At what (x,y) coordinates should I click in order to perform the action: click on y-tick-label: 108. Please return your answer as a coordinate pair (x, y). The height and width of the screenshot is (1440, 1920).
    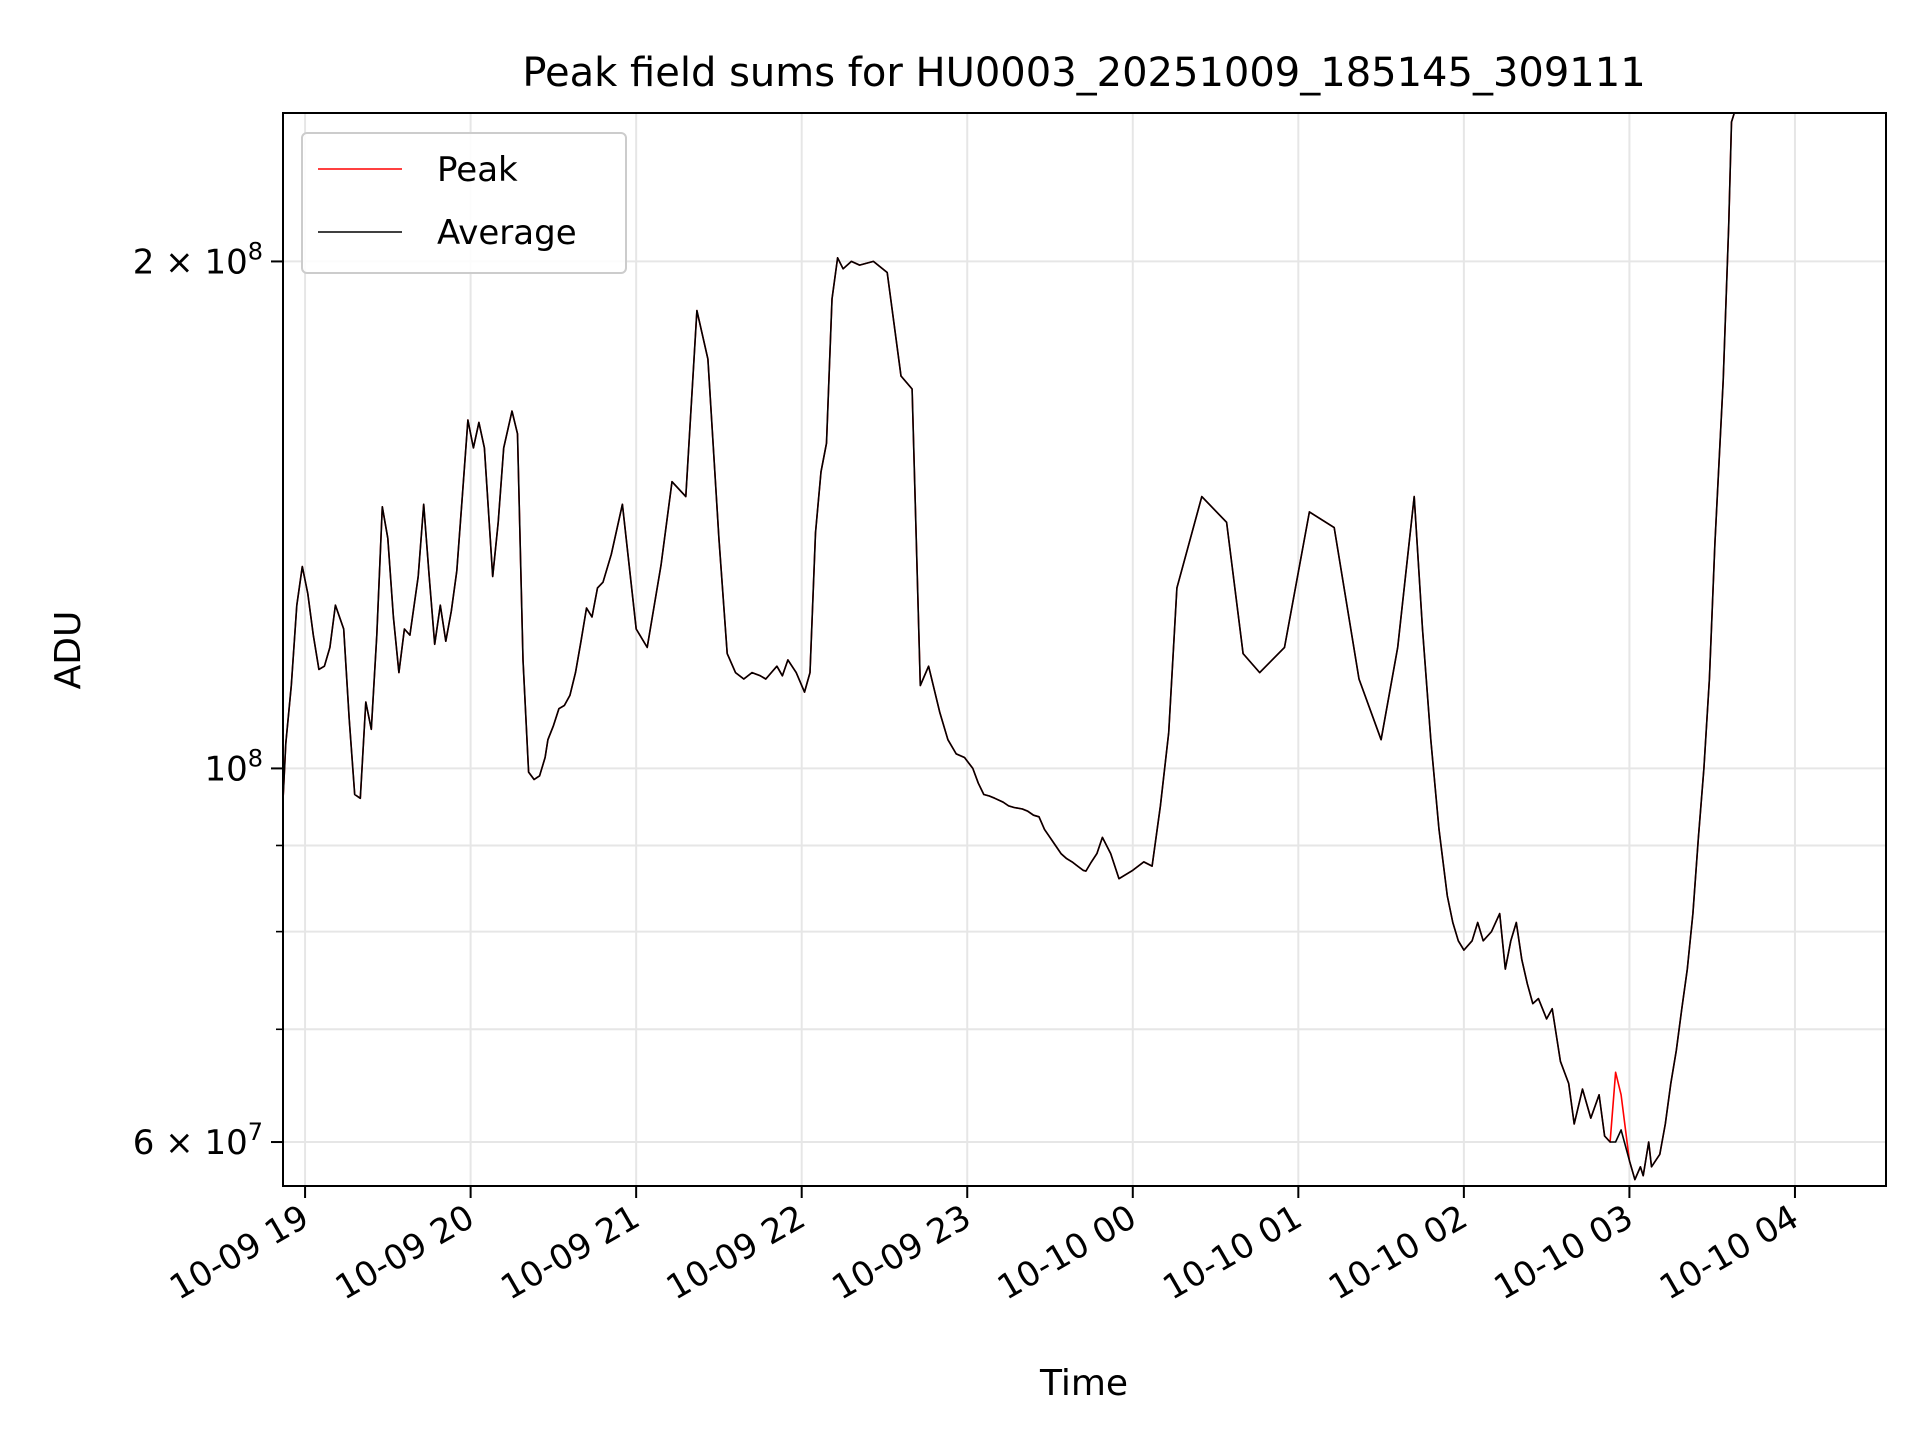
    Looking at the image, I should click on (233, 766).